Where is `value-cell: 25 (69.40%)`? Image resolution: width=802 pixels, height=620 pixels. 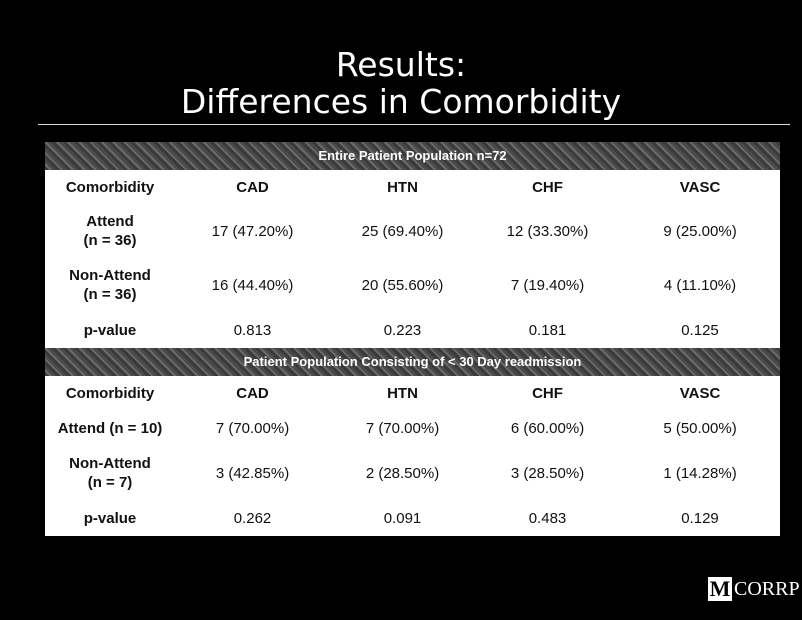
value-cell: 25 (69.40%) is located at coordinates (402, 231).